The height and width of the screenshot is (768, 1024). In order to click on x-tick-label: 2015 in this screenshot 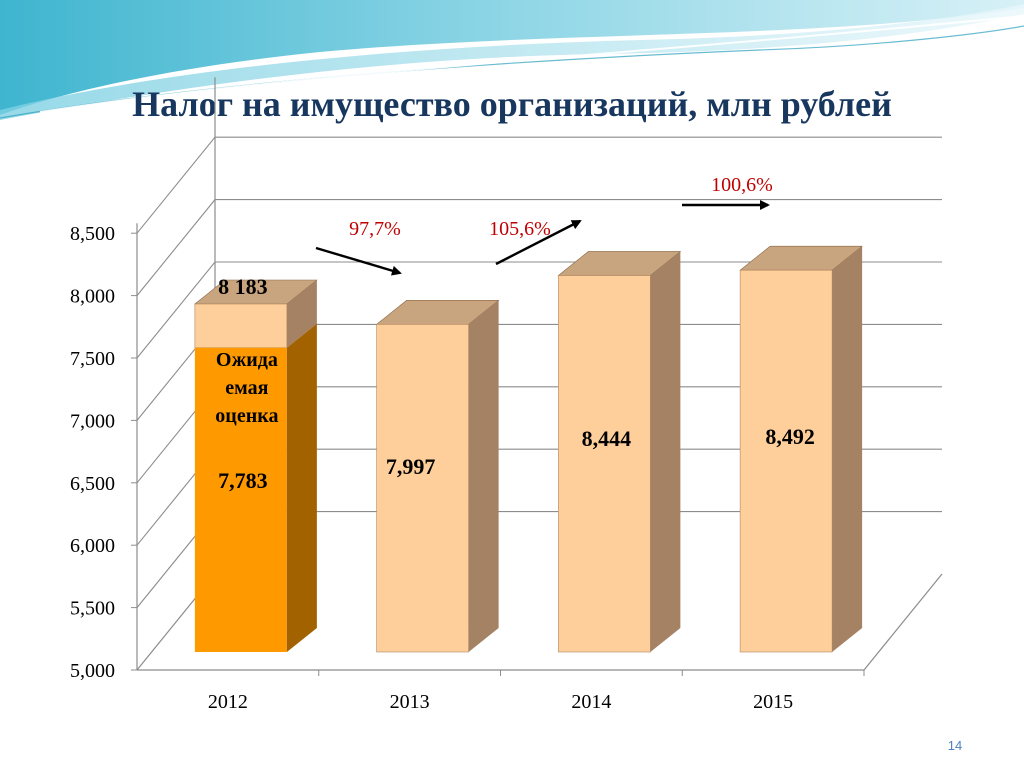, I will do `click(773, 702)`.